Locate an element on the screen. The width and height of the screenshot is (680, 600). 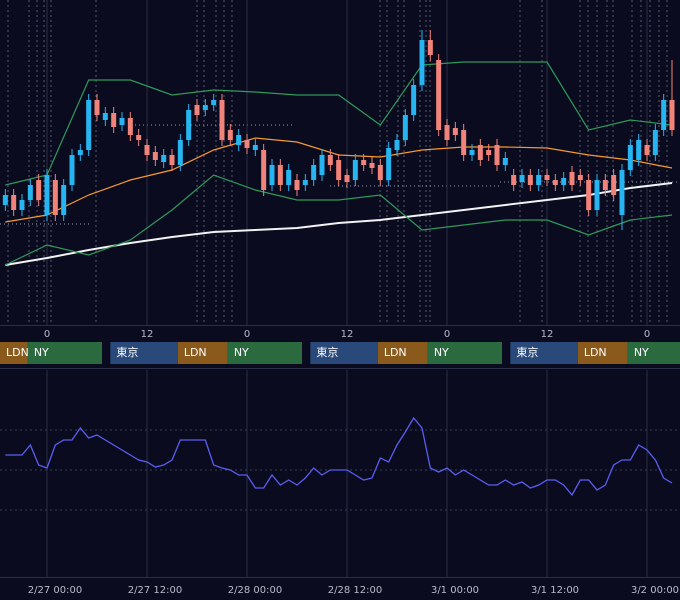
x-tick-label: 12 is located at coordinates (547, 334).